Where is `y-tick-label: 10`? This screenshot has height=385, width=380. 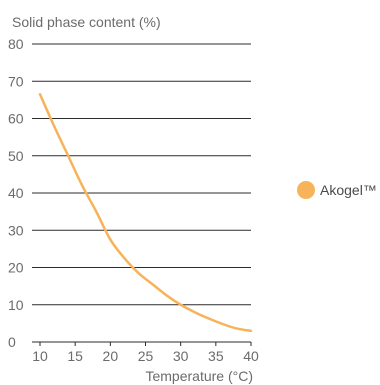
y-tick-label: 10 is located at coordinates (16, 305).